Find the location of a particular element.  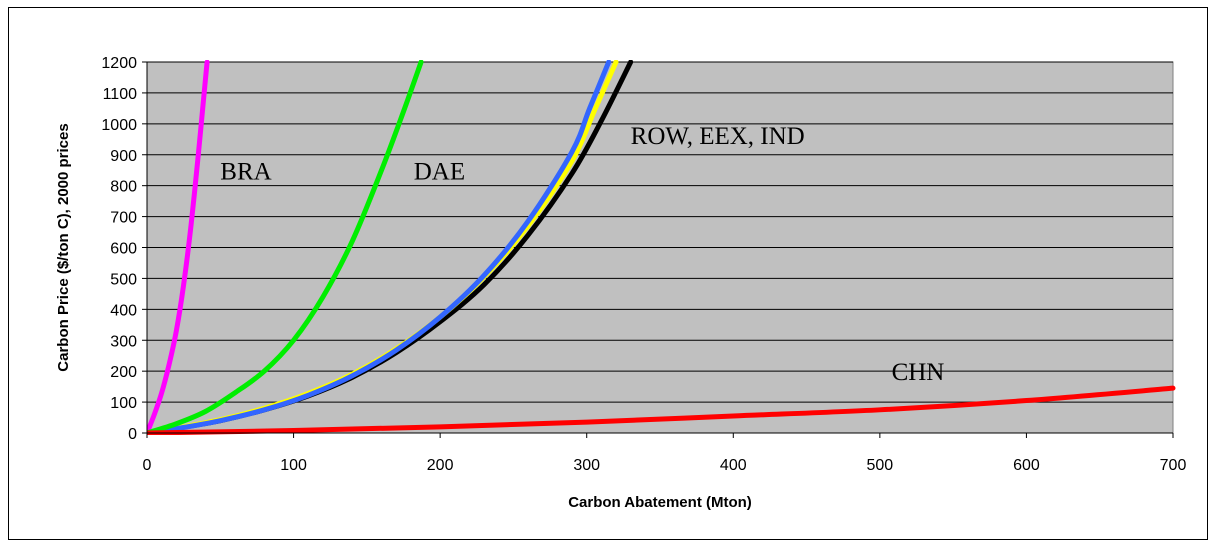

y-tick-label: 300 is located at coordinates (123, 341).